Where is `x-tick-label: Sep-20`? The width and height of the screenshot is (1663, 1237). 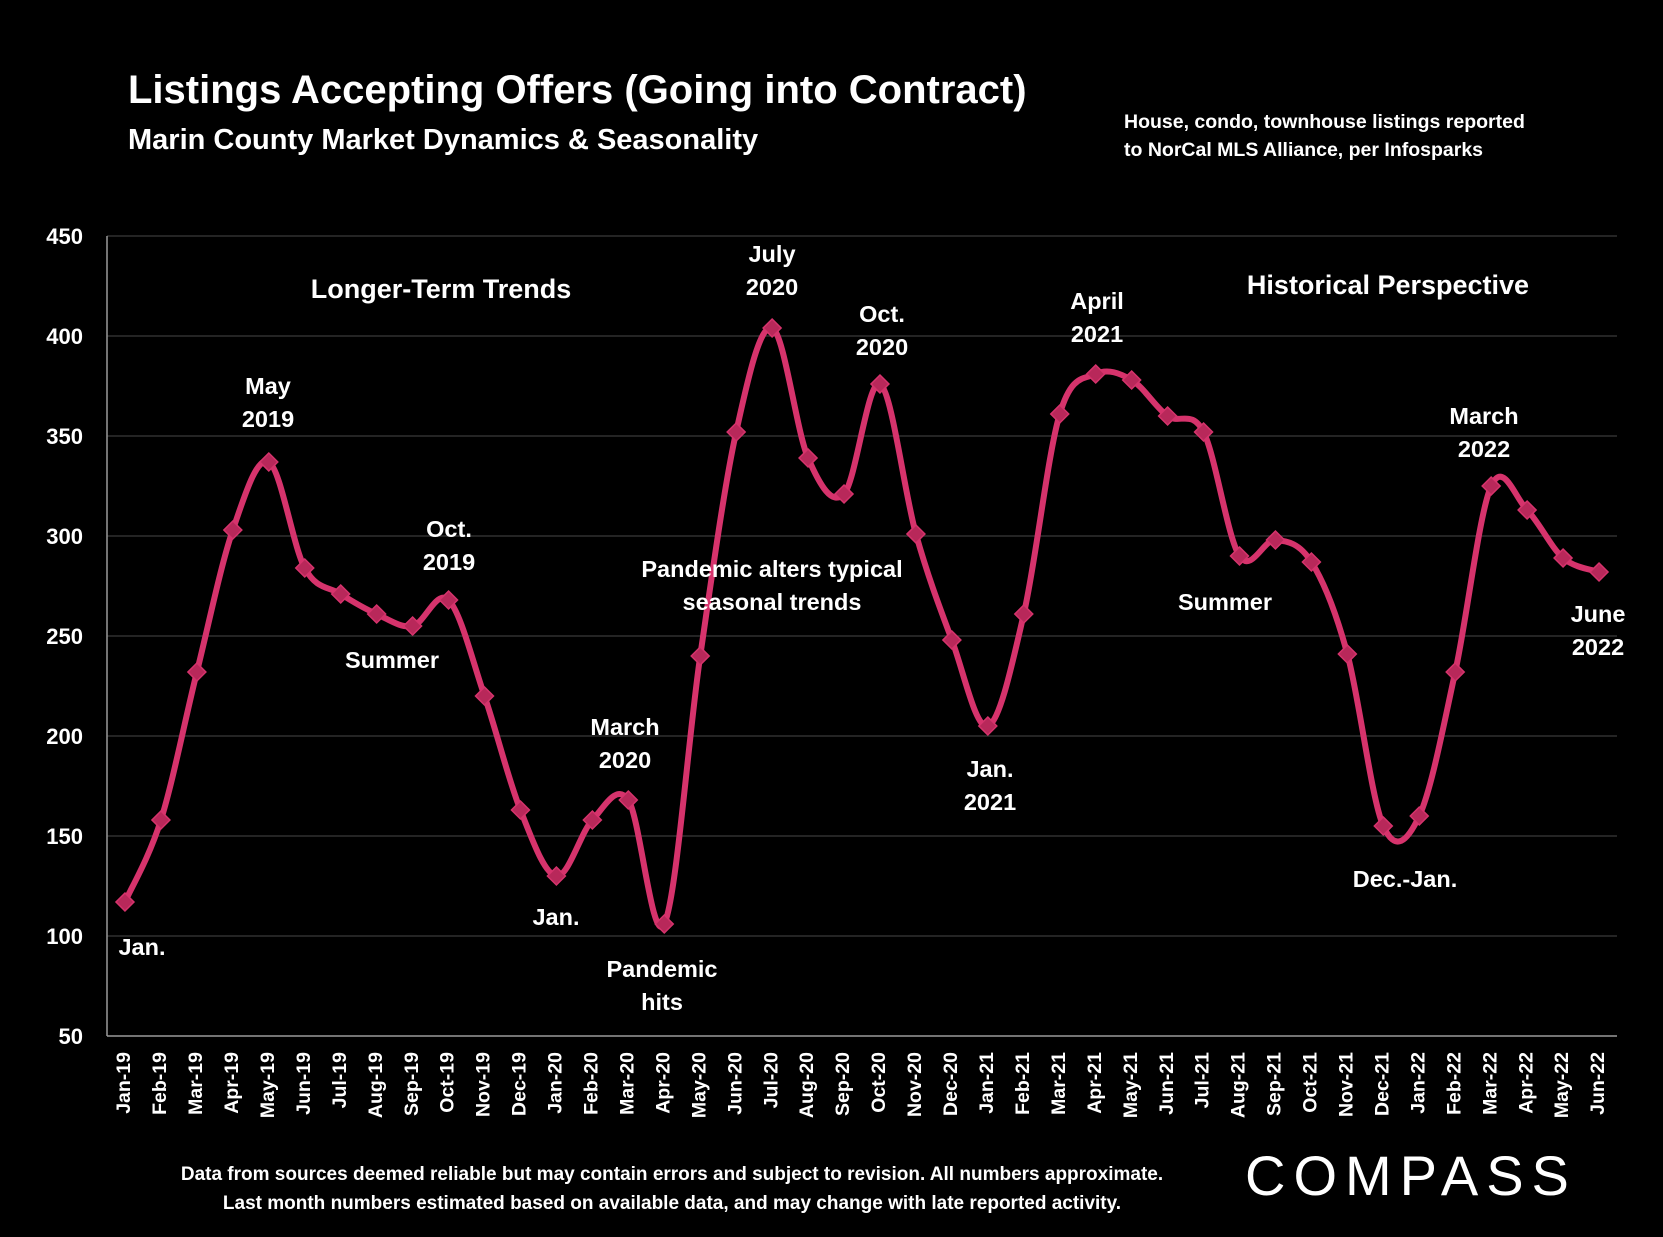 x-tick-label: Sep-20 is located at coordinates (843, 1084).